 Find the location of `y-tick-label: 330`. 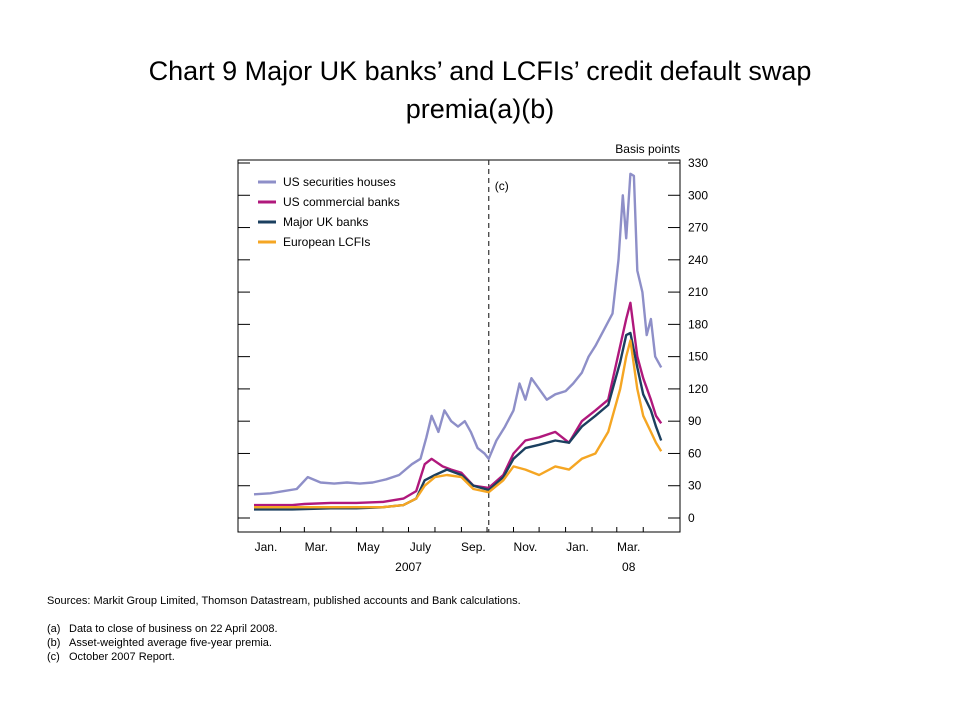

y-tick-label: 330 is located at coordinates (698, 163).